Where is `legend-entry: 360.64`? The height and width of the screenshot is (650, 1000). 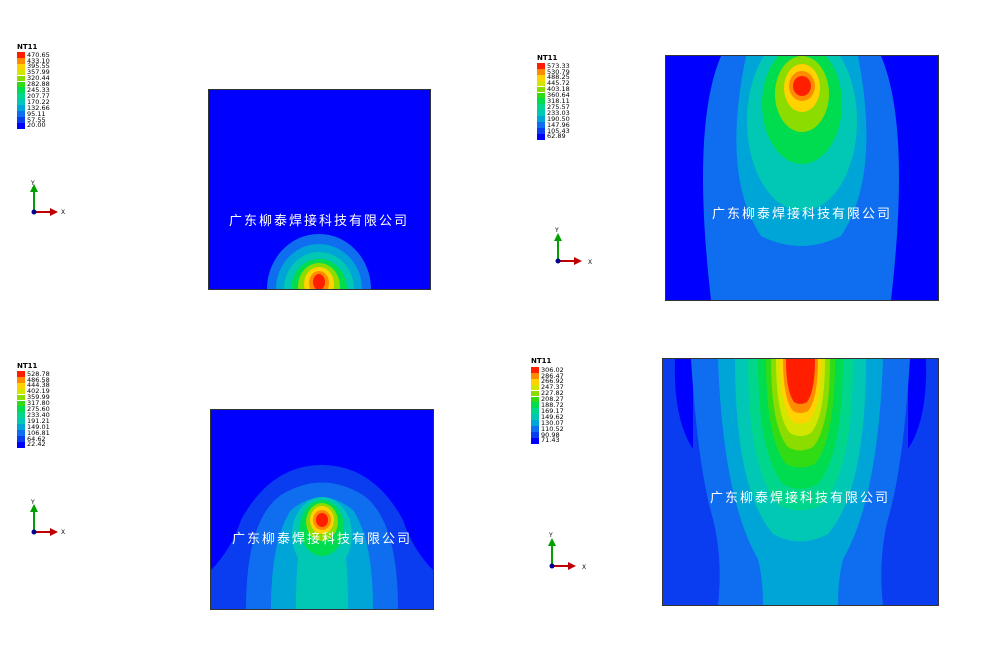 legend-entry: 360.64 is located at coordinates (553, 95).